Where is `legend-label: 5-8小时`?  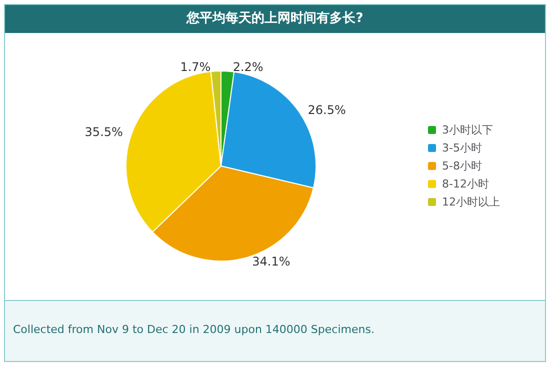 legend-label: 5-8小时 is located at coordinates (462, 166).